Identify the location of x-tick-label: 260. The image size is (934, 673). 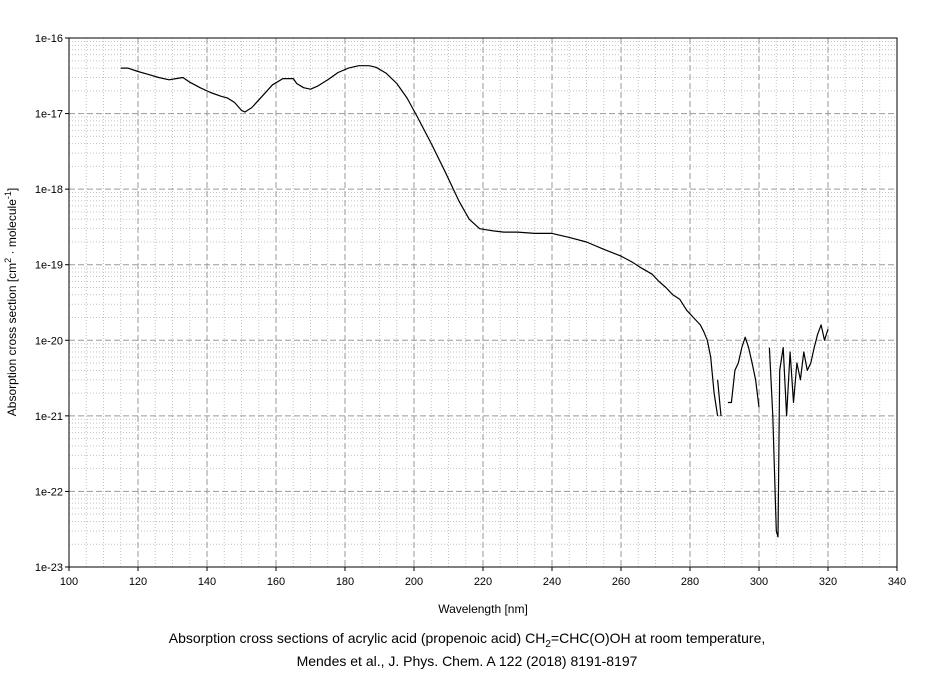
(621, 582).